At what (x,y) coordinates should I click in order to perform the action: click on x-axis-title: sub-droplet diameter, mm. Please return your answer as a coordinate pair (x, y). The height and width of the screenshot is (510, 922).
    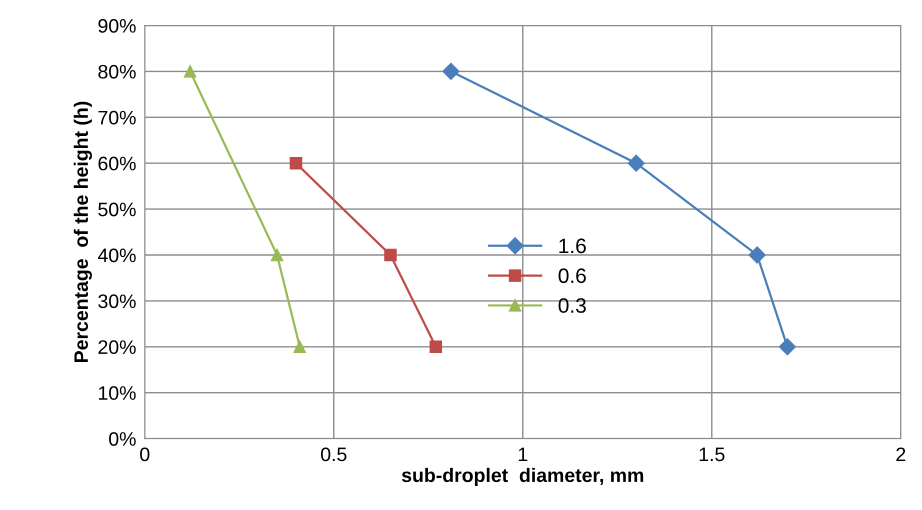
    Looking at the image, I should click on (523, 477).